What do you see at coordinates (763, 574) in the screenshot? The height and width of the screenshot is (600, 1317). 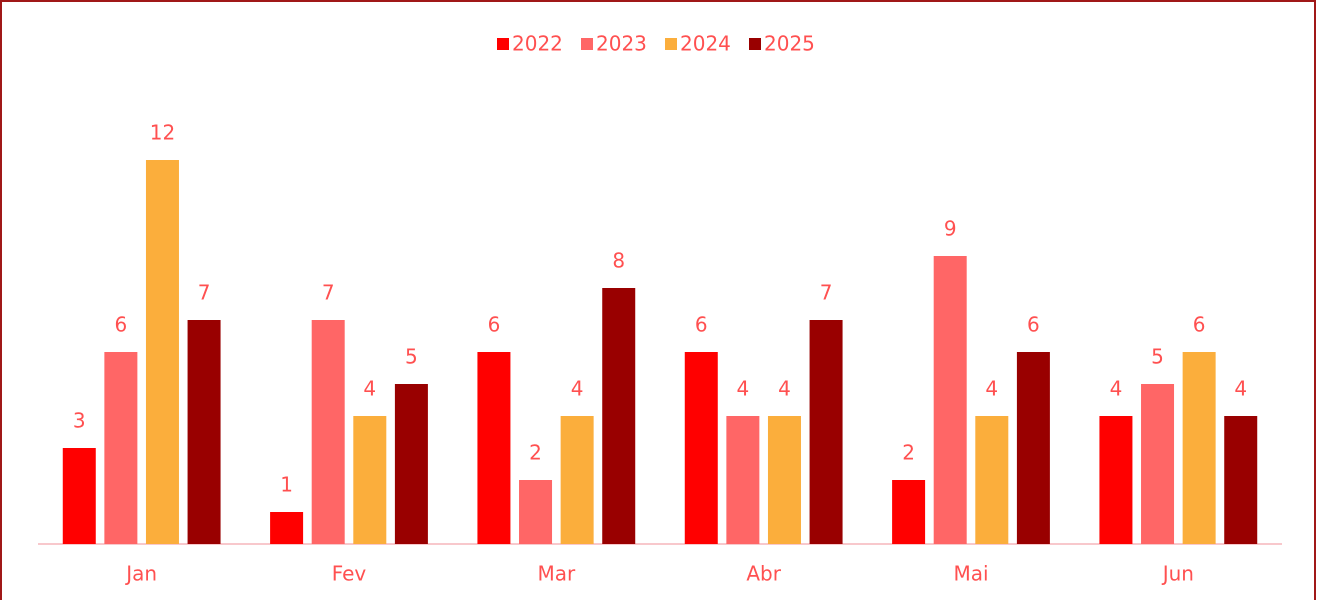 I see `x-tick-label: Abr` at bounding box center [763, 574].